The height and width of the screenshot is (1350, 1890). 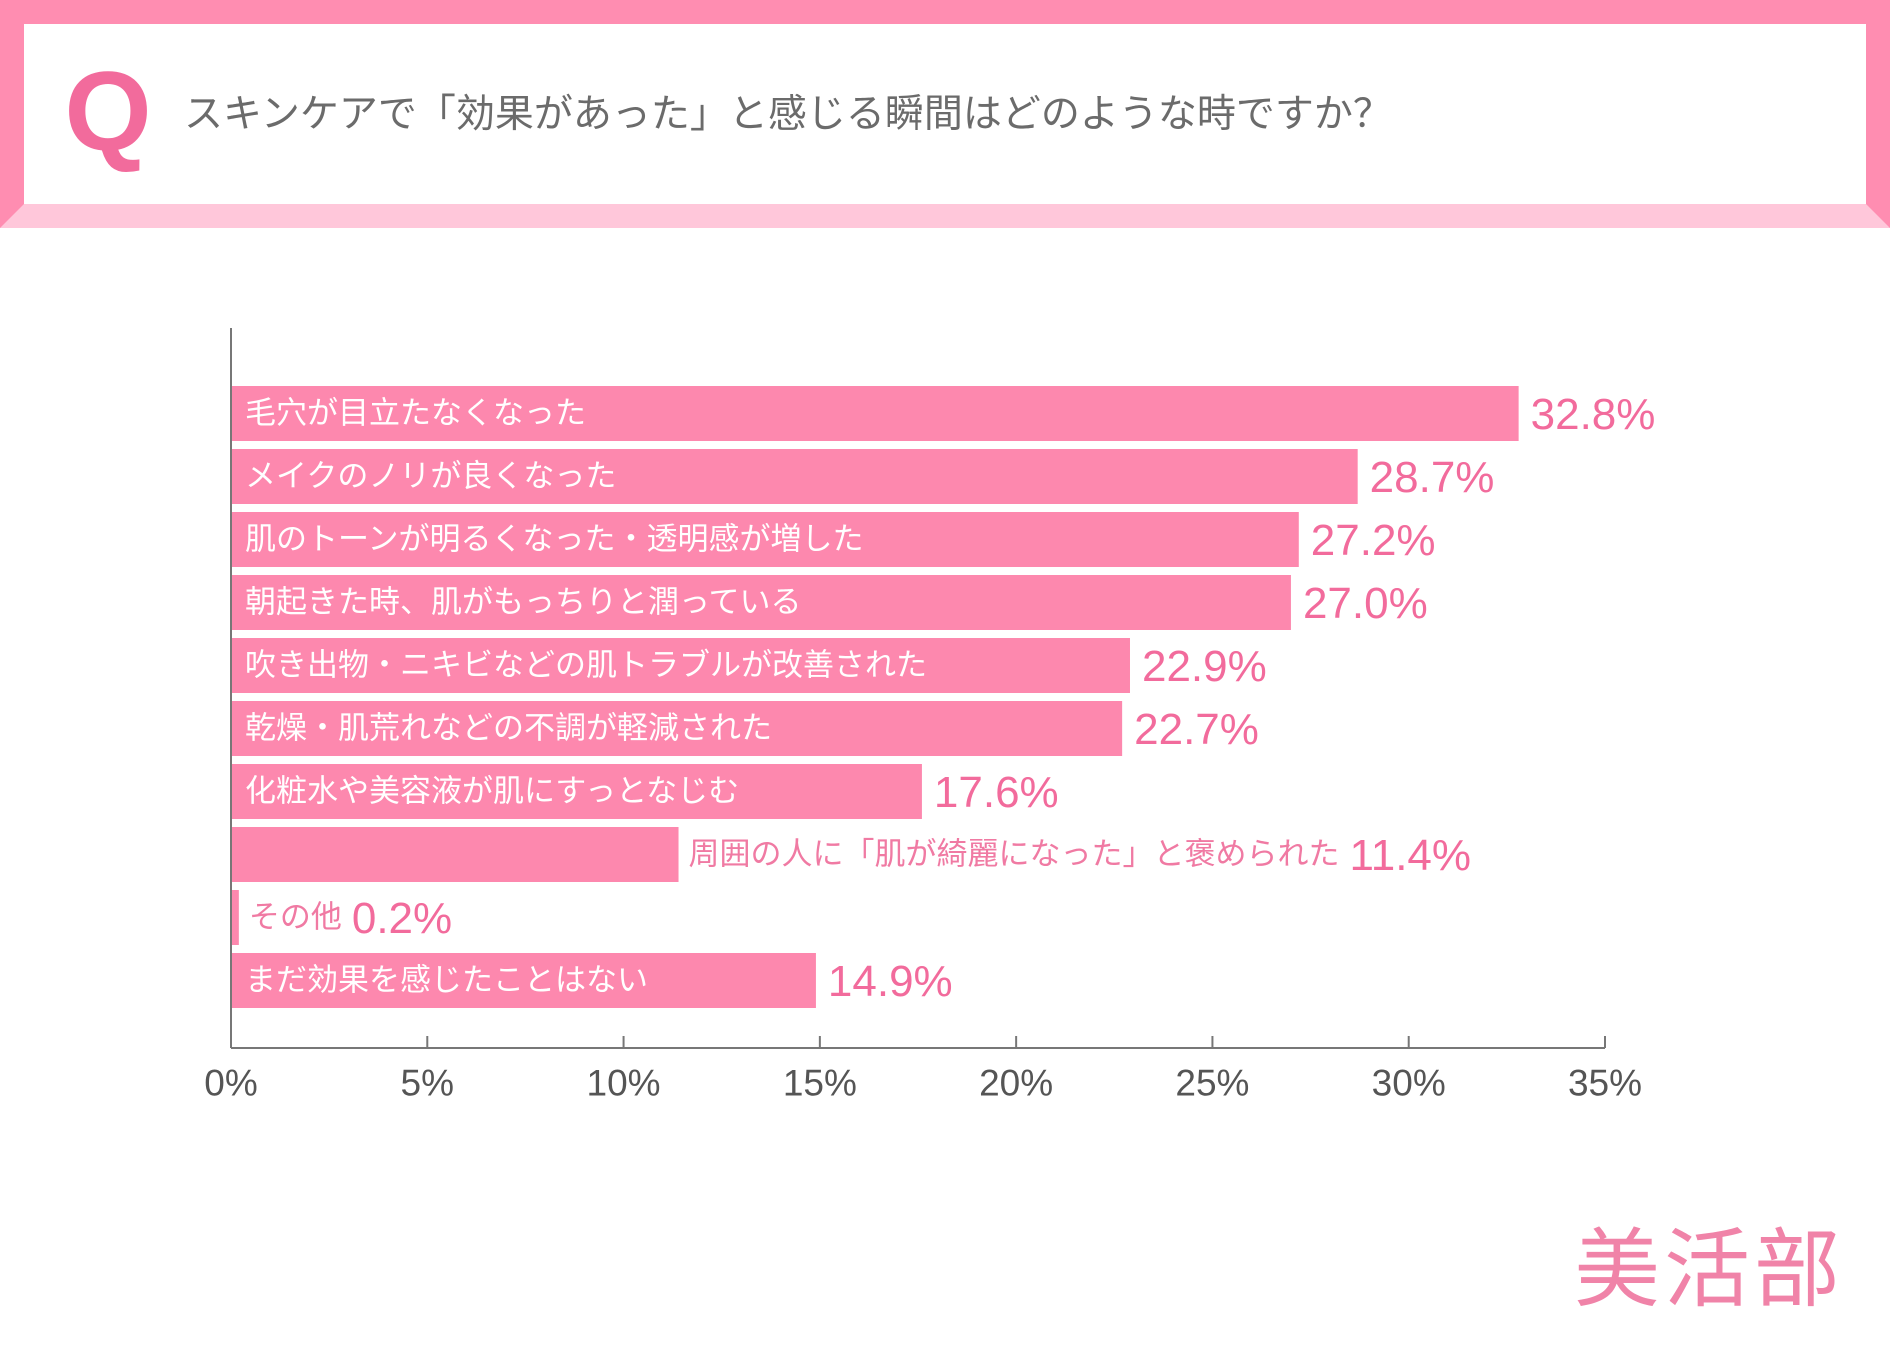 What do you see at coordinates (492, 792) in the screenshot?
I see `bar-category-label: 化粧水や美容液が肌にすっとなじむ` at bounding box center [492, 792].